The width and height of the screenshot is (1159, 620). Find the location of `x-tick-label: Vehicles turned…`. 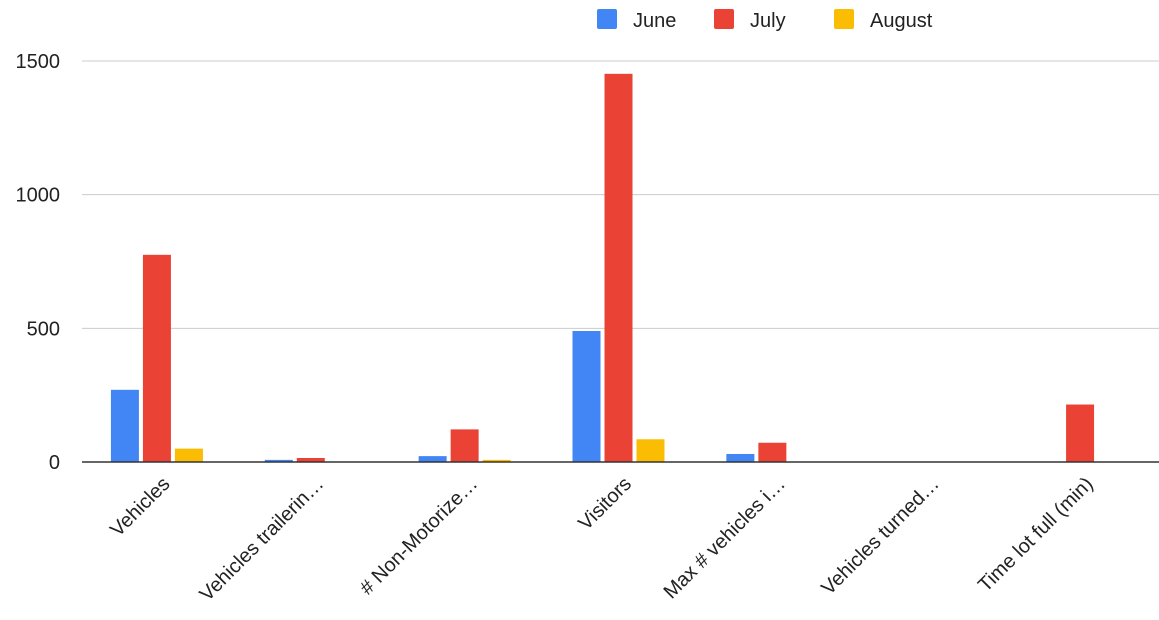

x-tick-label: Vehicles turned… is located at coordinates (880, 536).